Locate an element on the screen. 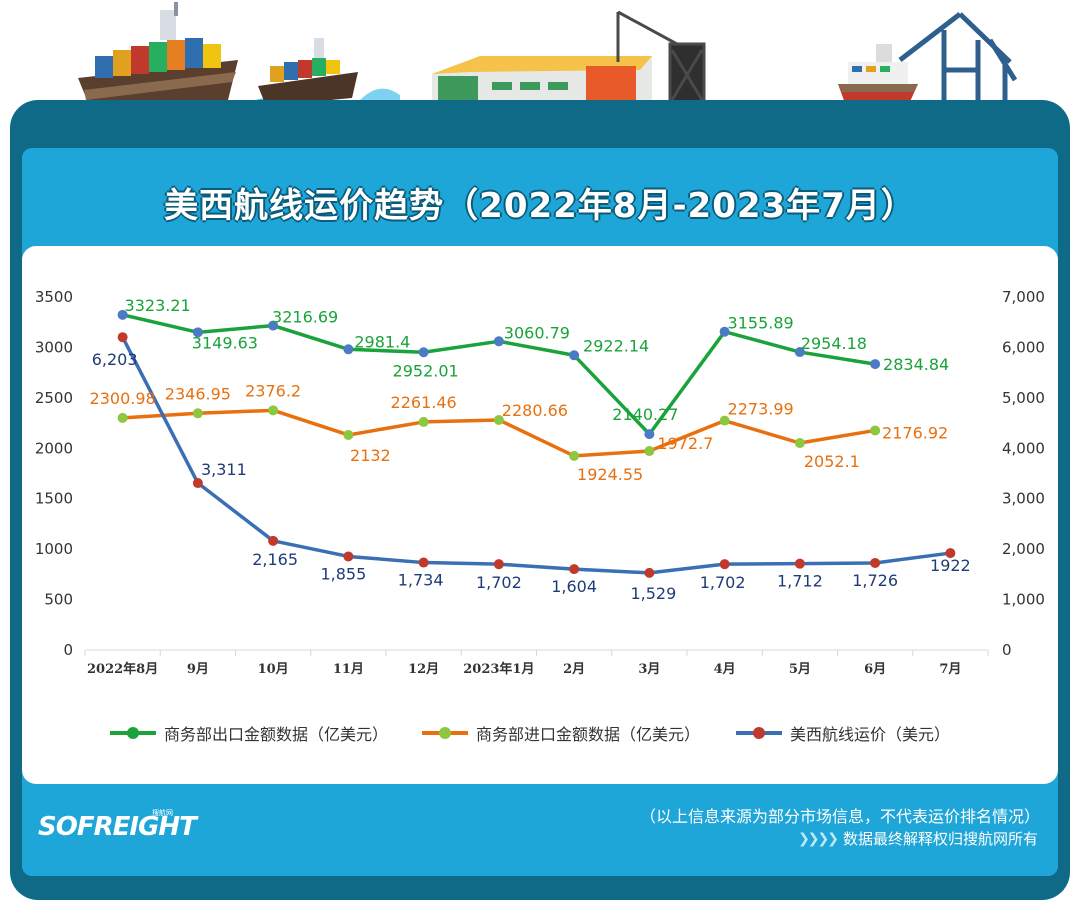 Image resolution: width=1080 pixels, height=915 pixels. legend-swatch-import is located at coordinates (445, 733).